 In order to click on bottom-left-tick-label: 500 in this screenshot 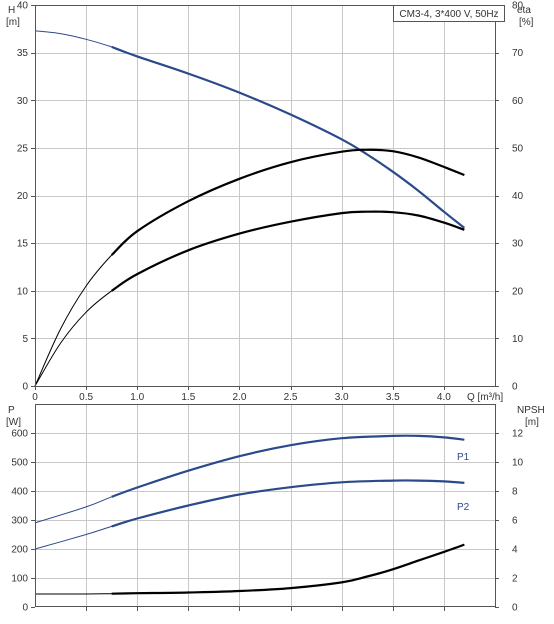, I will do `click(19, 463)`.